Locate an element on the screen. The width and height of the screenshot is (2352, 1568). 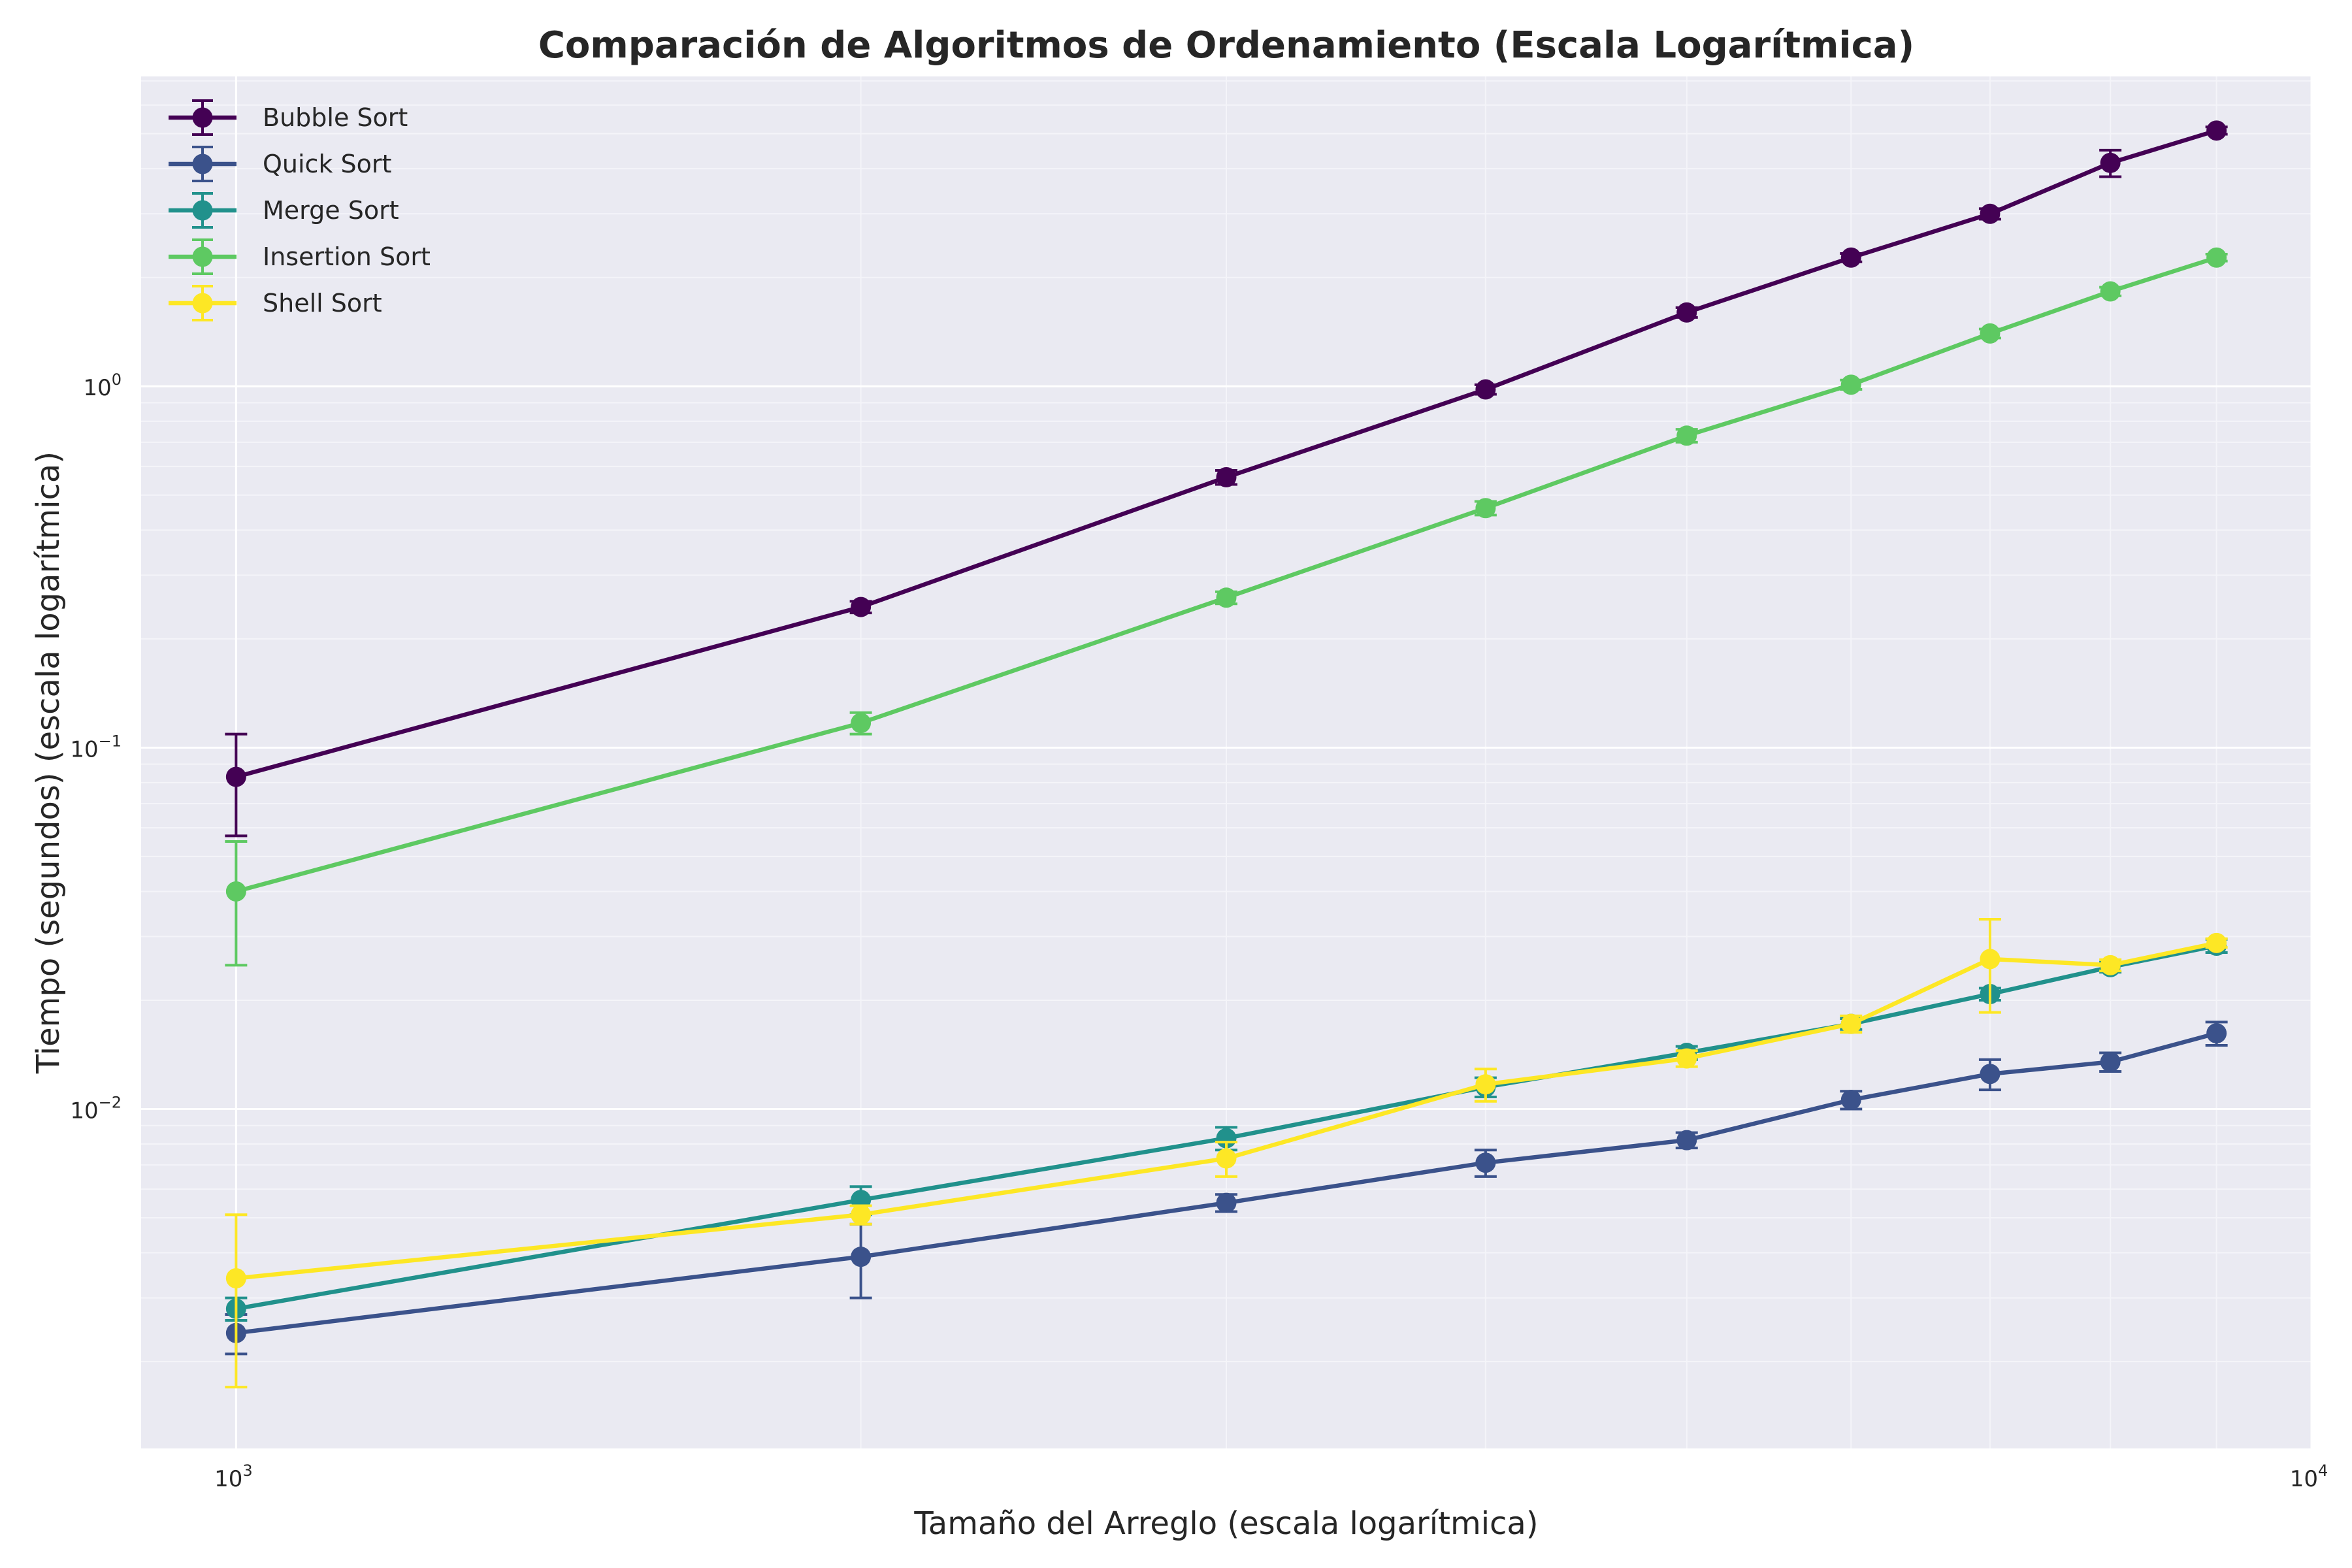
legend-label: Merge Sort is located at coordinates (331, 210).